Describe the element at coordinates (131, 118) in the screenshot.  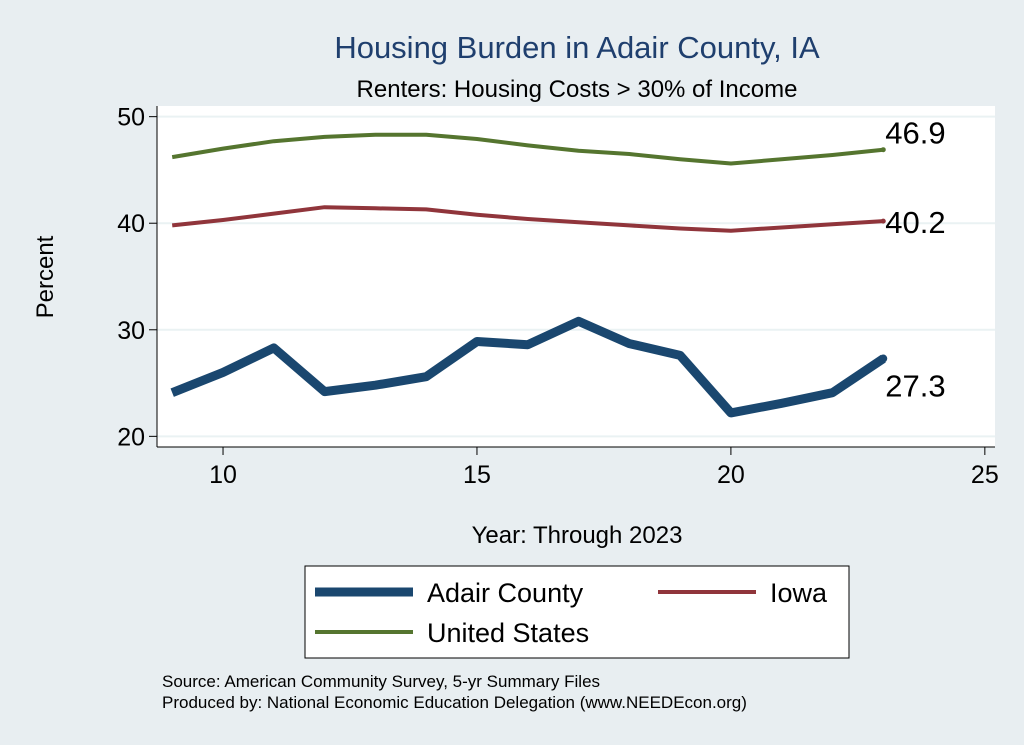
I see `y-tick-label: 50` at that location.